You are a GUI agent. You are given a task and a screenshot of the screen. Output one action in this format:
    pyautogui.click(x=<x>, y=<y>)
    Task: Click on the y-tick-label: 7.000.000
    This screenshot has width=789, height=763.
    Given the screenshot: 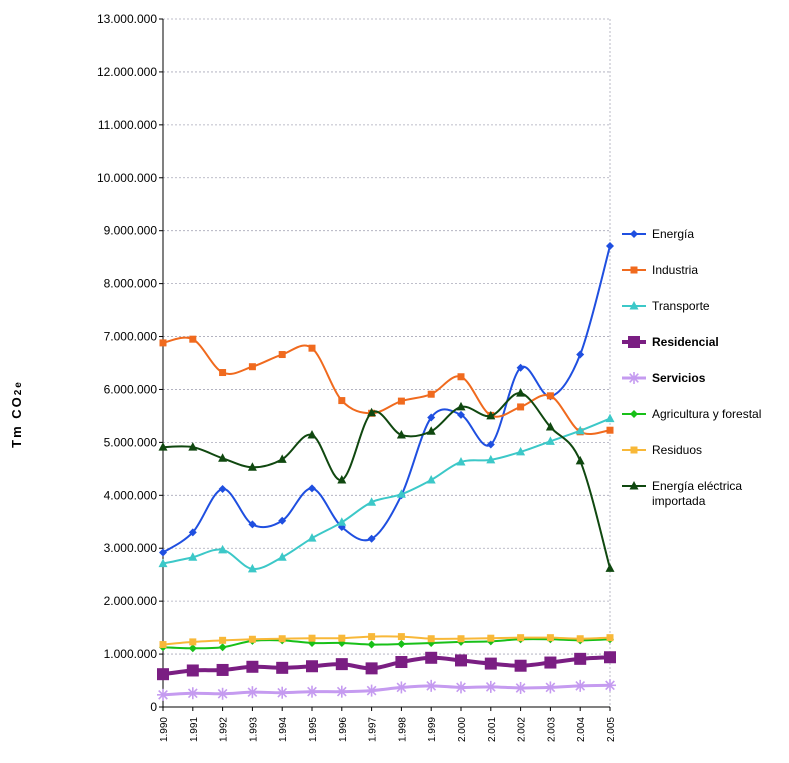 What is the action you would take?
    pyautogui.click(x=131, y=337)
    